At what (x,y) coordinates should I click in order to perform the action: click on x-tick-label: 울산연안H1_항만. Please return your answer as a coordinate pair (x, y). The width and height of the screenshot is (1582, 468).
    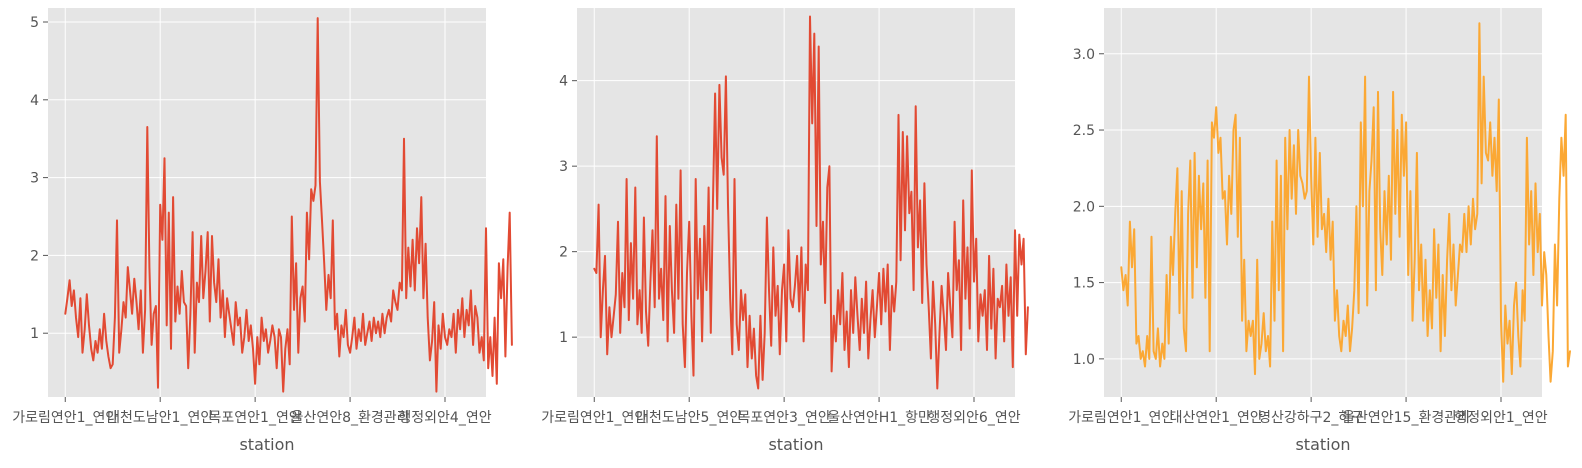
    Looking at the image, I should click on (879, 418).